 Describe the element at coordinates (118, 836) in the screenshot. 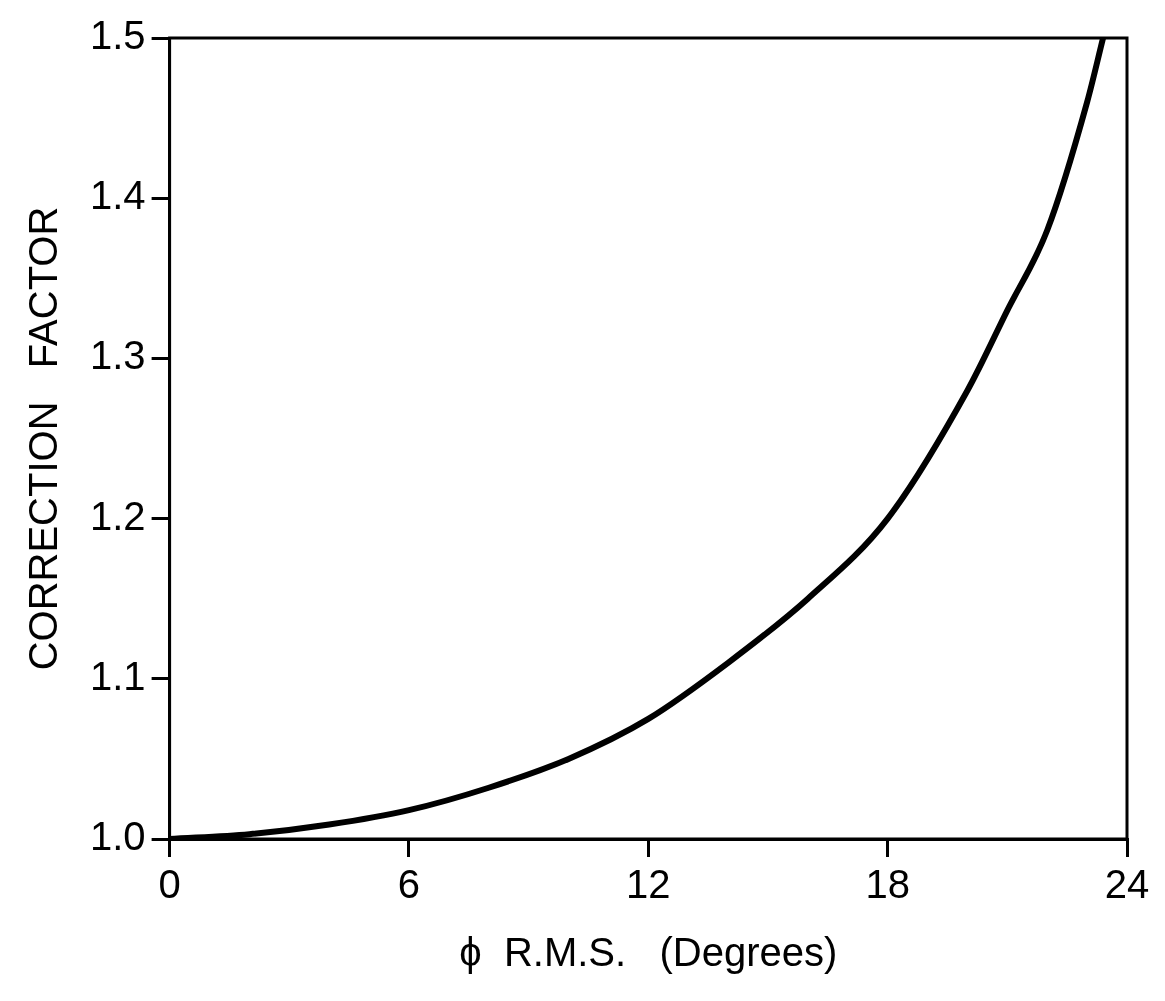

I see `y-tick-label: 1.0` at that location.